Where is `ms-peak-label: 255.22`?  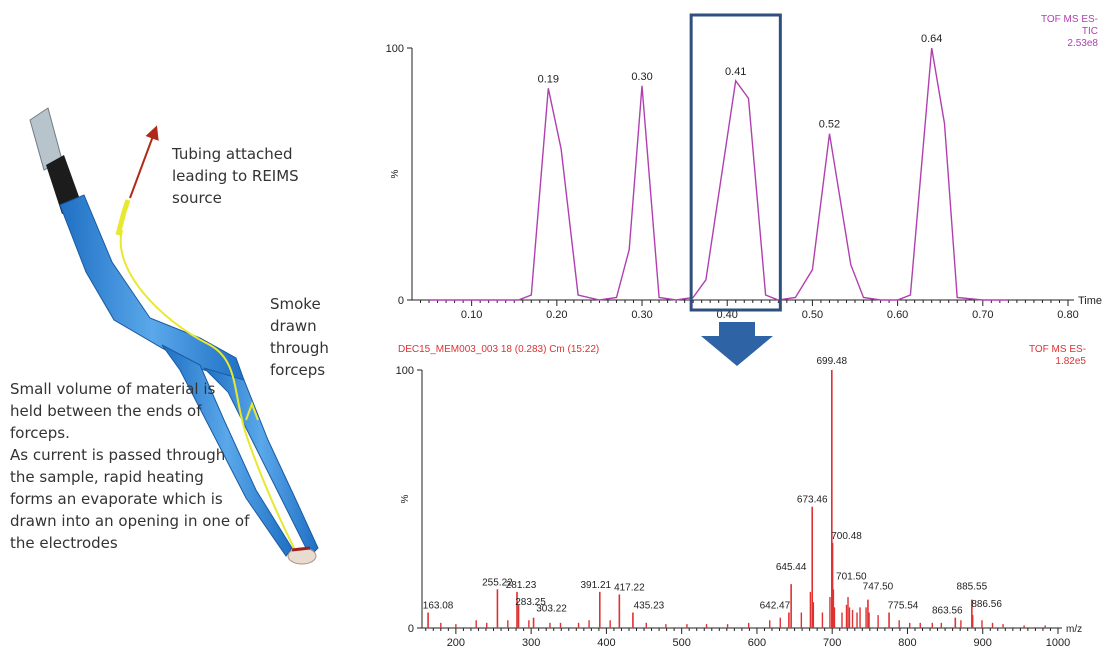 ms-peak-label: 255.22 is located at coordinates (497, 582).